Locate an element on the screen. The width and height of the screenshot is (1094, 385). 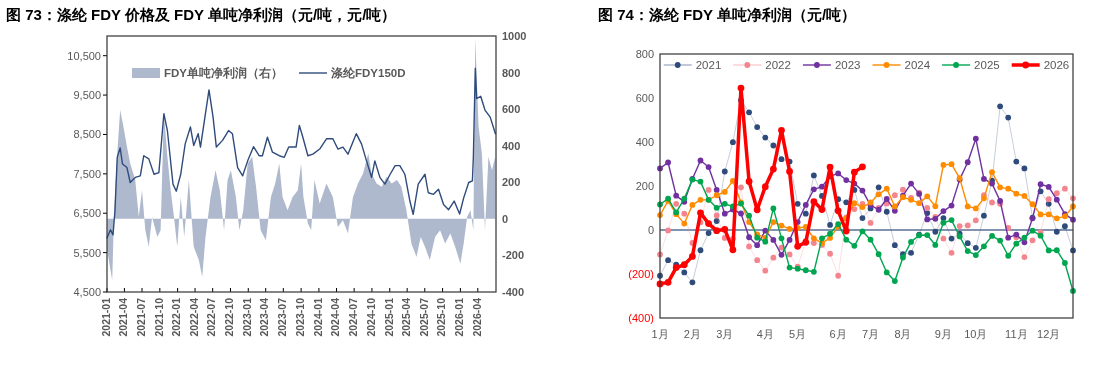
x-tick-label: 2021-07 is located at coordinates (140, 317).